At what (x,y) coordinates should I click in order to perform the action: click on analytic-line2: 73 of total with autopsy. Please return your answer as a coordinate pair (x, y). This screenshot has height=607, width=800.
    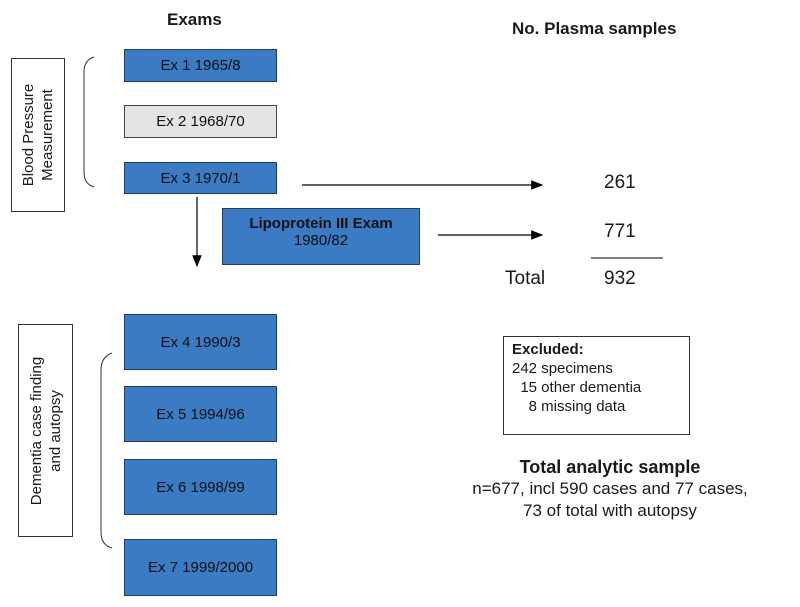
    Looking at the image, I should click on (610, 510).